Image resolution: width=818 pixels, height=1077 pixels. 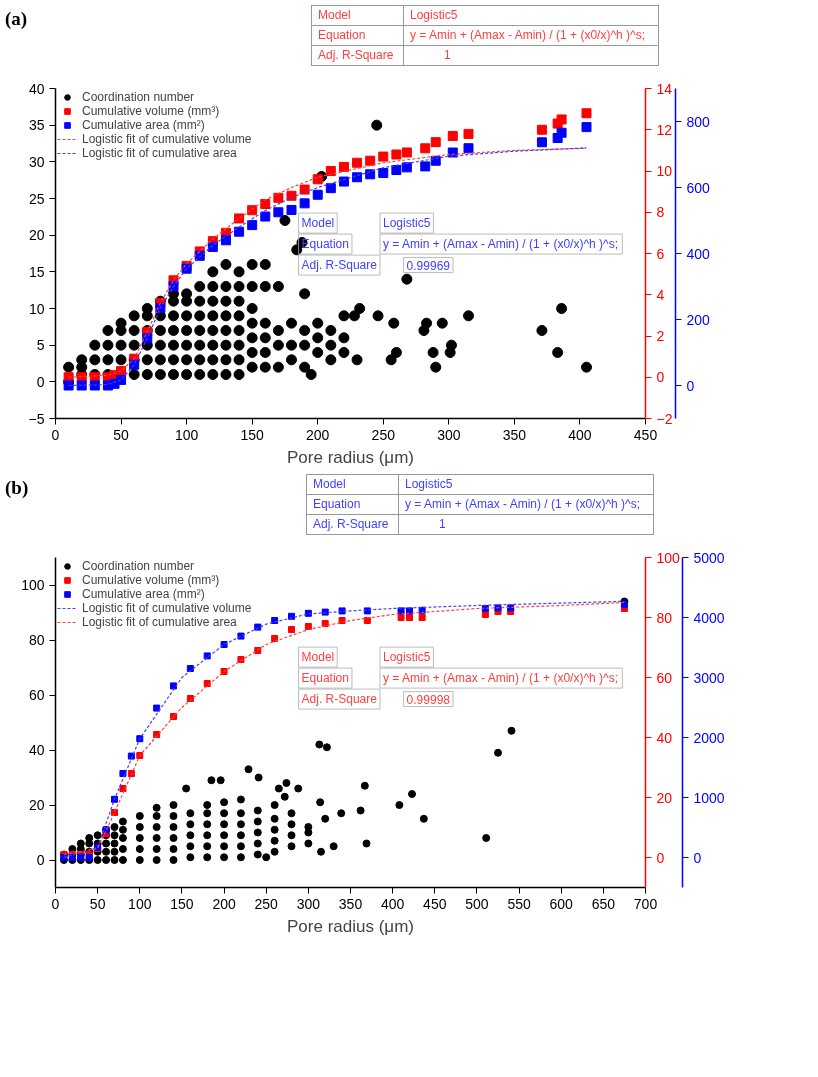 What do you see at coordinates (561, 903) in the screenshot?
I see `x-tick-label: 600` at bounding box center [561, 903].